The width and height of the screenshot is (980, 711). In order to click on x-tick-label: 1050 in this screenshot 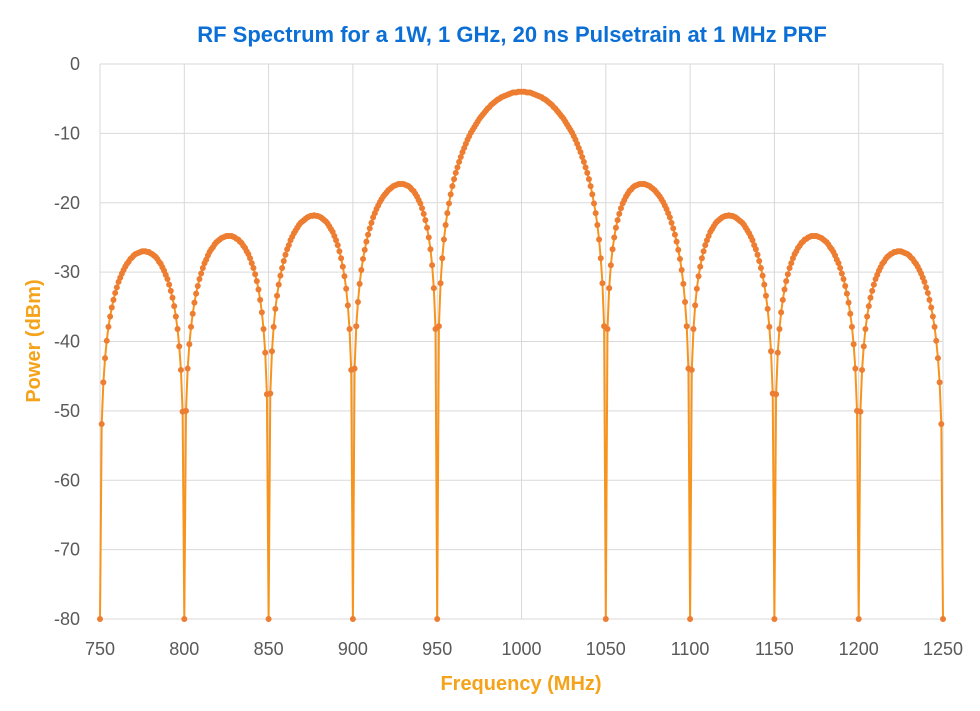, I will do `click(606, 649)`.